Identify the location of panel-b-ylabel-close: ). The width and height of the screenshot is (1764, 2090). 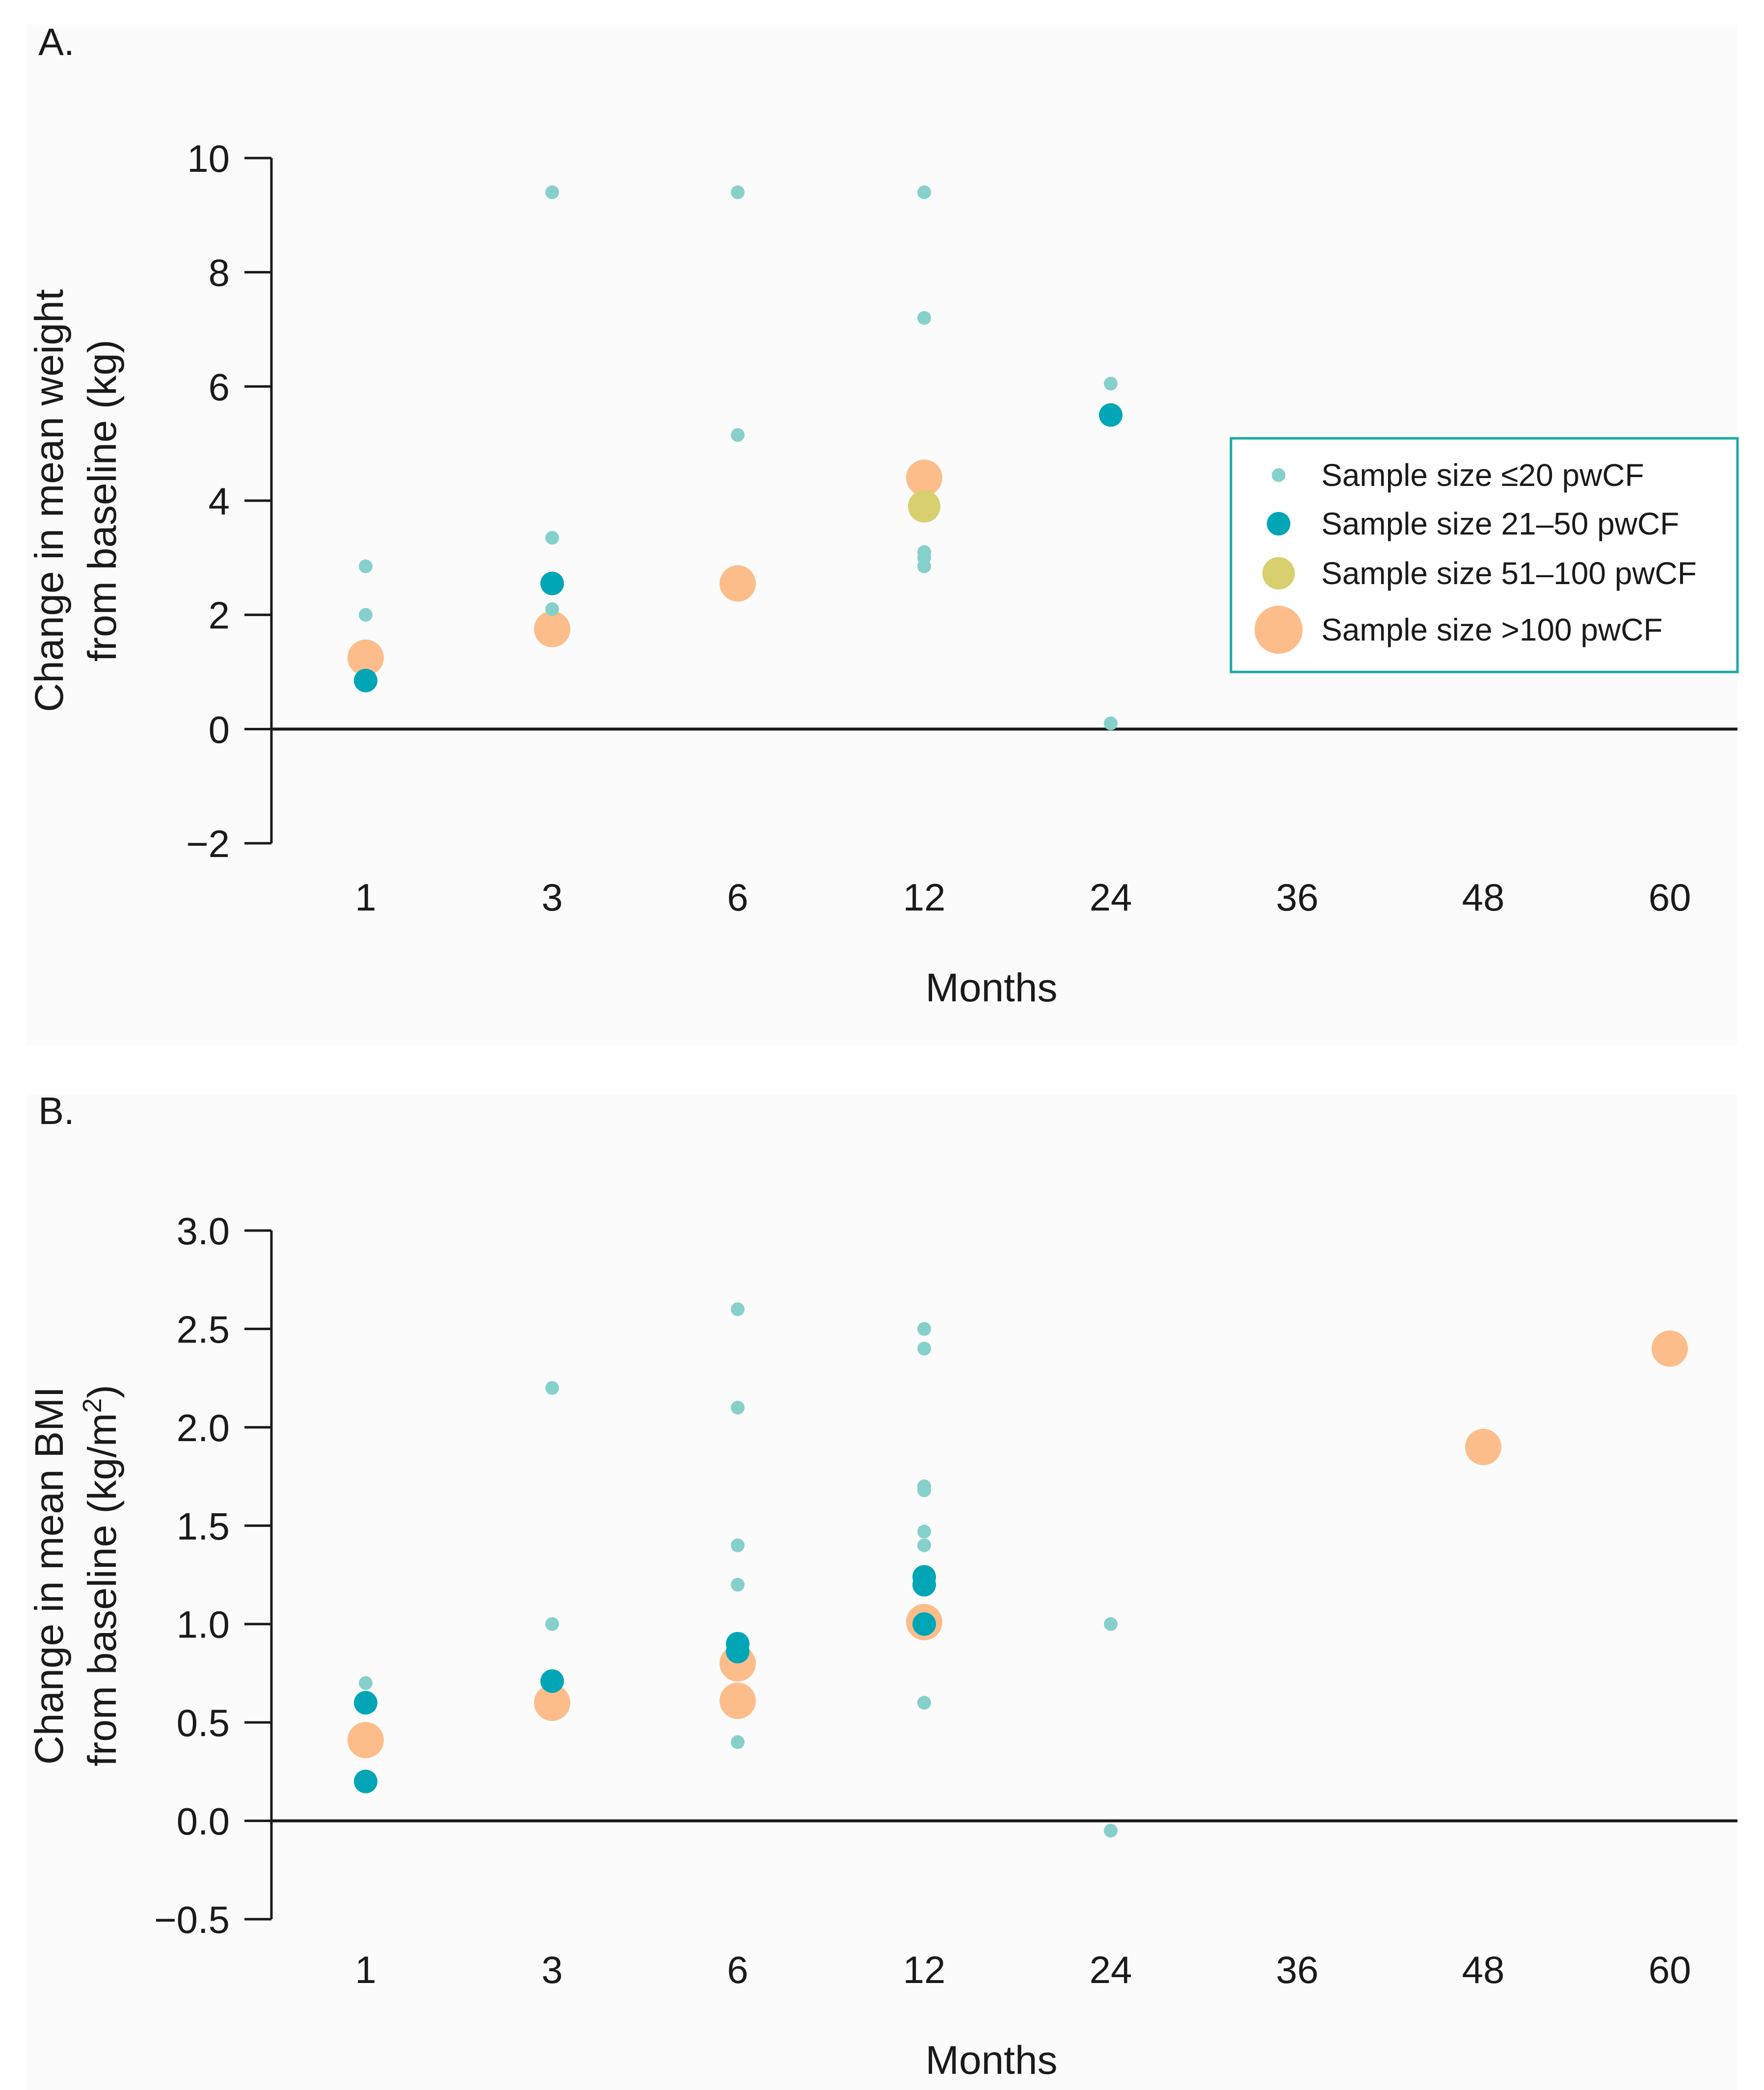
(102, 1391).